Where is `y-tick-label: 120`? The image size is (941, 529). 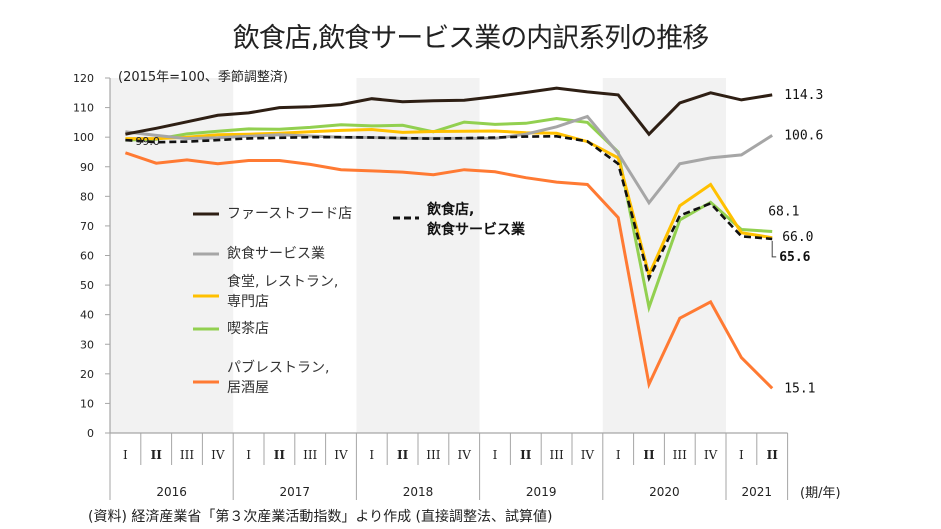 y-tick-label: 120 is located at coordinates (83, 78).